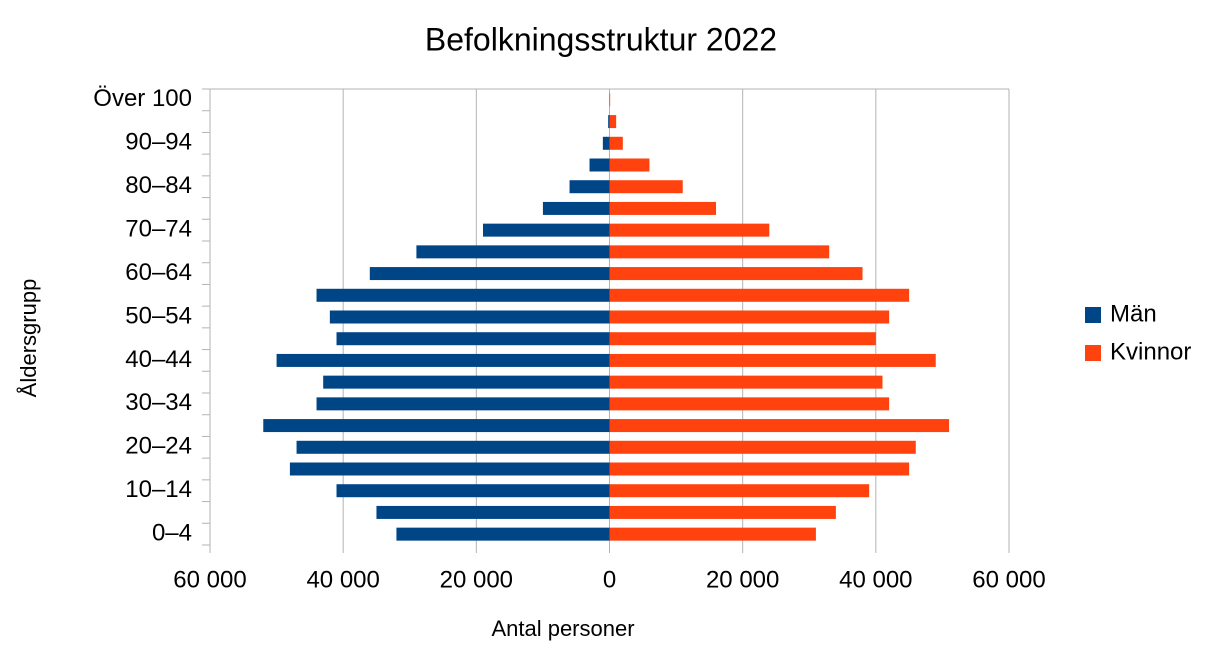 Image resolution: width=1217 pixels, height=664 pixels. What do you see at coordinates (1133, 313) in the screenshot?
I see `legend-label: Män` at bounding box center [1133, 313].